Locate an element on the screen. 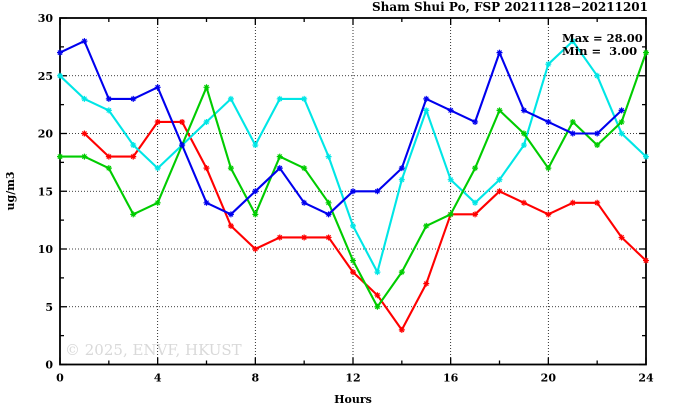 The image size is (674, 409). watermark: © 2025, ENVF, HKUST is located at coordinates (153, 350).